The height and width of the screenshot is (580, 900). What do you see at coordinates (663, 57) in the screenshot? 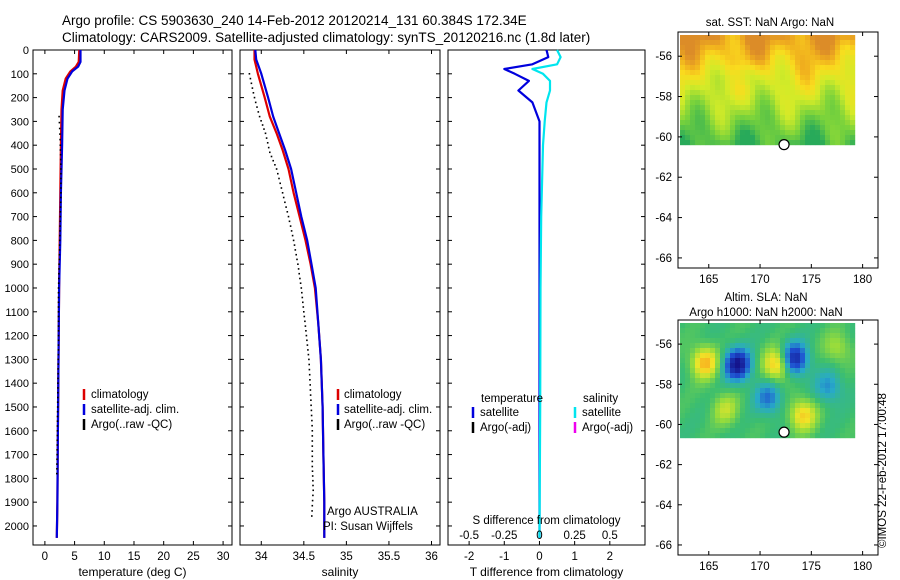
I see `y-tick-label: -56` at bounding box center [663, 57].